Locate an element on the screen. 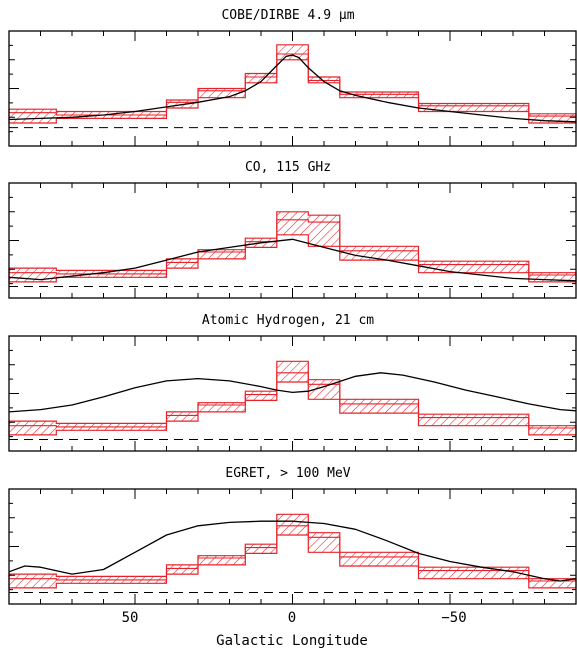  x-tick-label-0: 0 is located at coordinates (292, 618).